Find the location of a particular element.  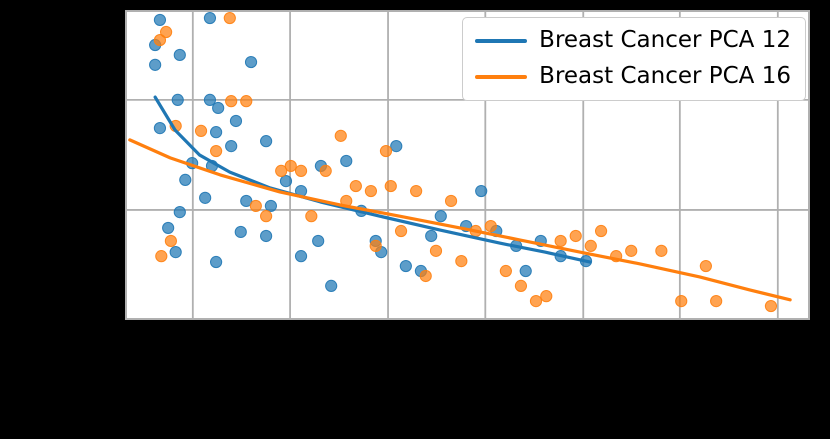

legend-entry: Breast Cancer PCA 16 is located at coordinates (633, 77).